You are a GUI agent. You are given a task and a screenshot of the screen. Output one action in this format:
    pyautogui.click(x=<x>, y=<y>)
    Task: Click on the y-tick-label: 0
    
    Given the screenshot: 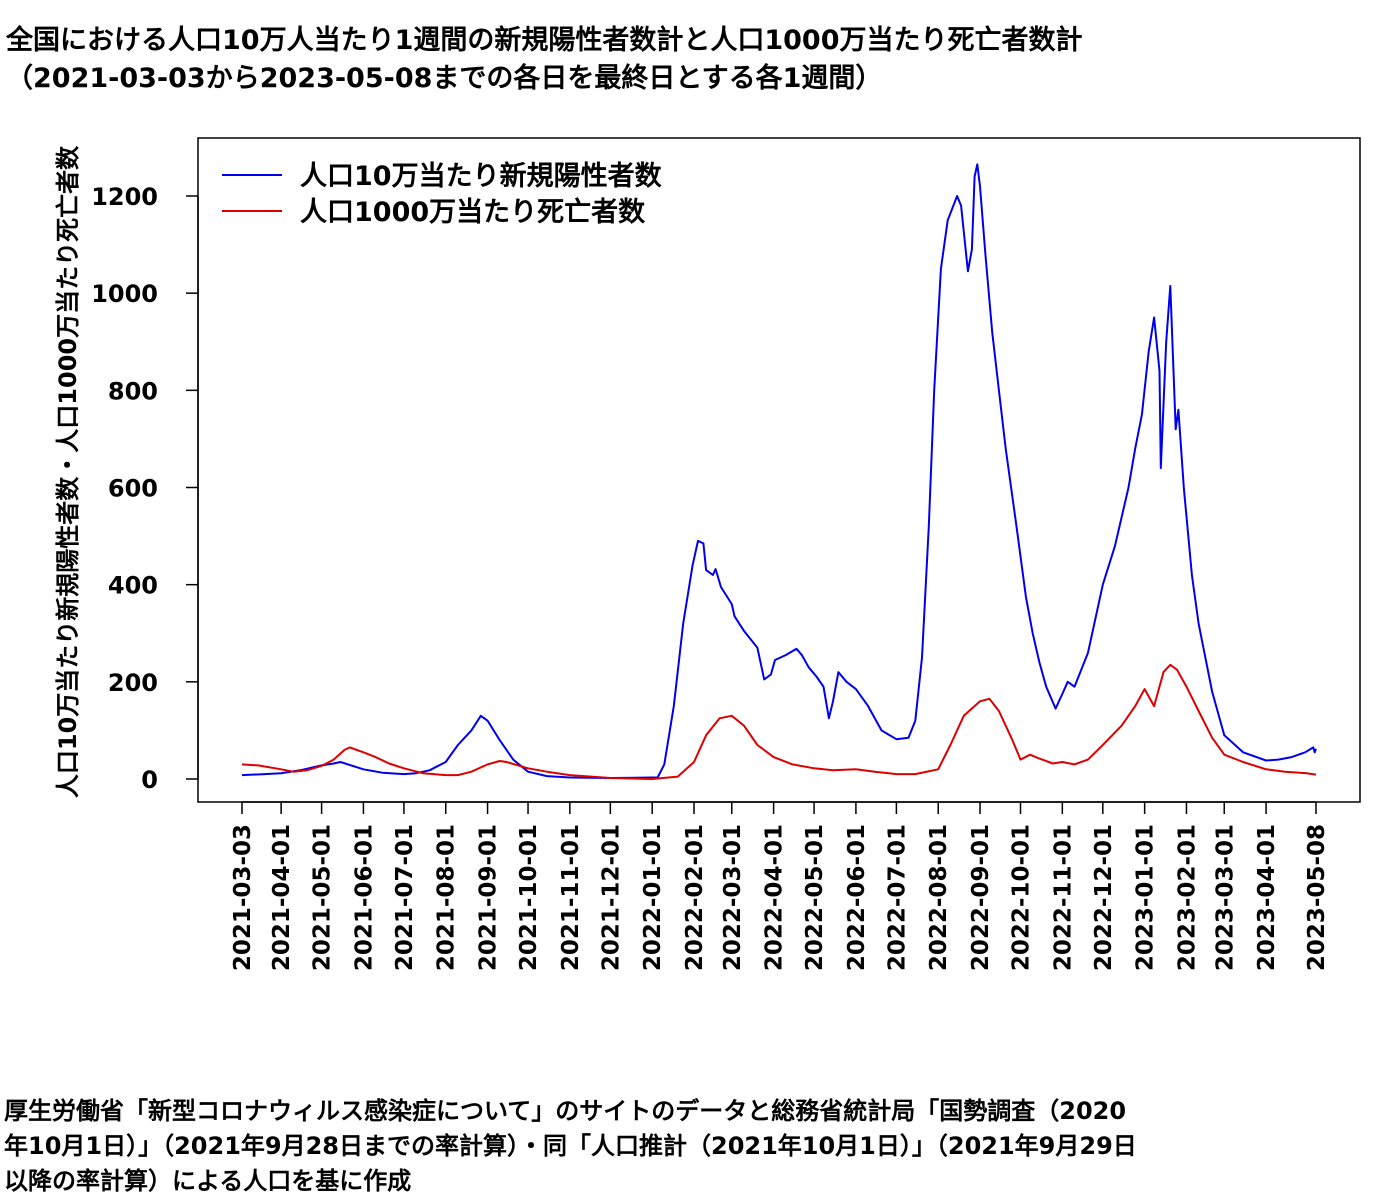 What is the action you would take?
    pyautogui.click(x=149, y=780)
    